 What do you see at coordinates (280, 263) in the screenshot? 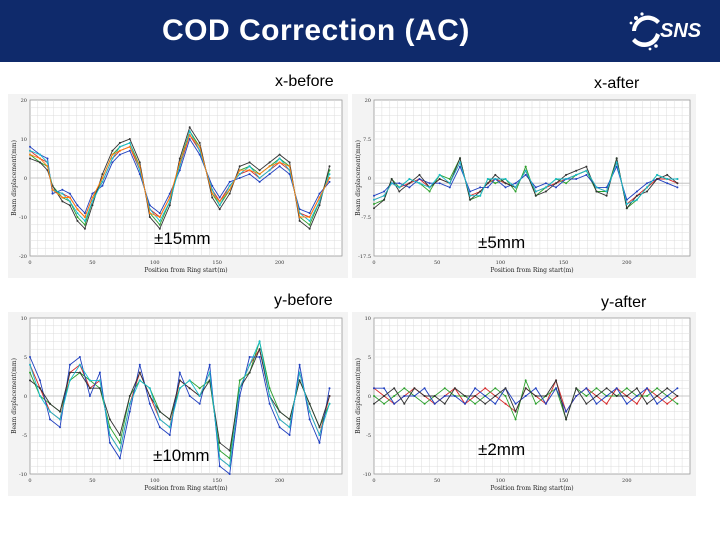
I see `x-tick-label: 200` at bounding box center [280, 263].